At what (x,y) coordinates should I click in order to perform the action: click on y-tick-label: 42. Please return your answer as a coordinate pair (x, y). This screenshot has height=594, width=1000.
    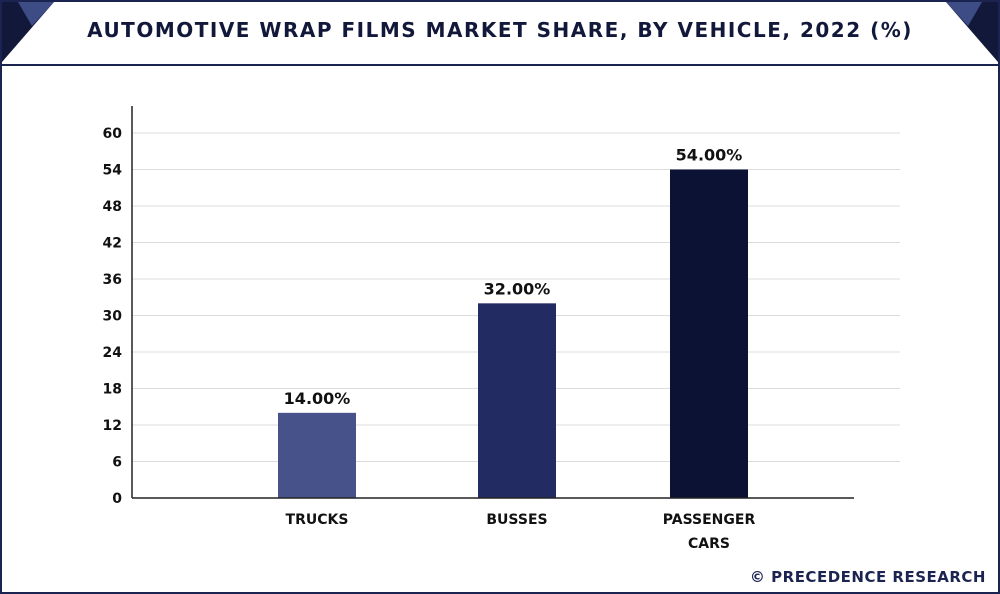
    Looking at the image, I should click on (112, 244).